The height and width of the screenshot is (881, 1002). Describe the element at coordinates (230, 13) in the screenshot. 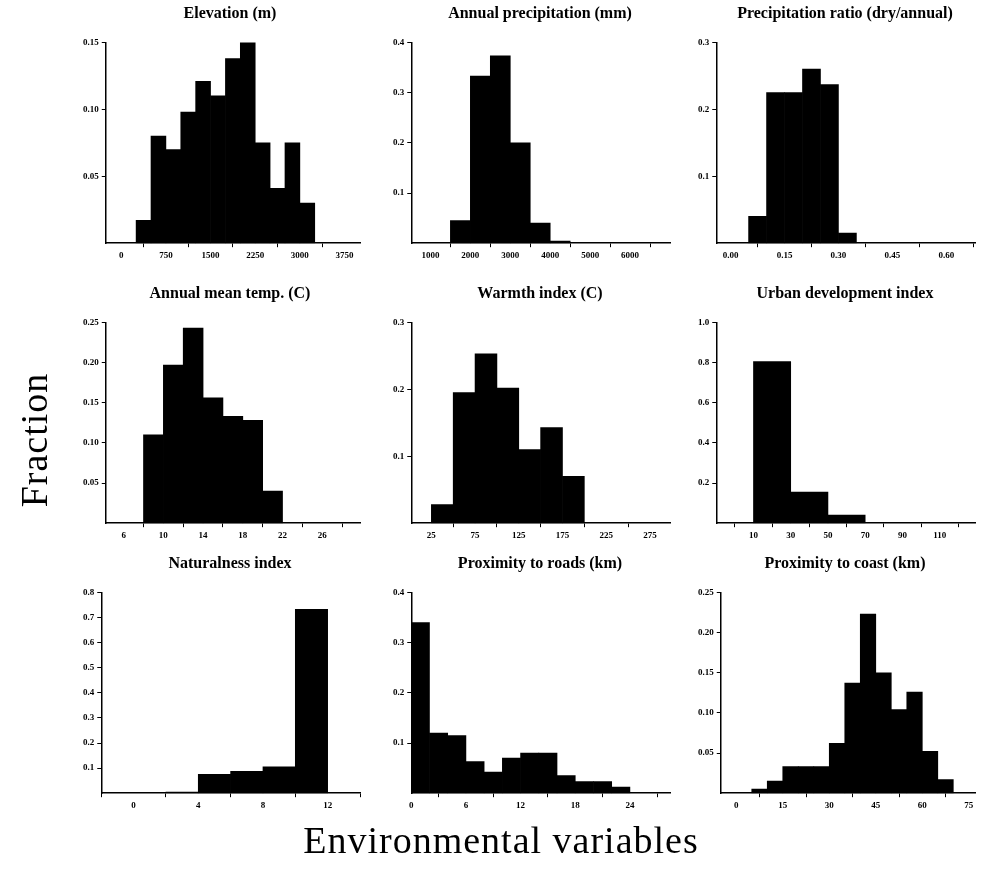

I see `chart-title: Elevation (m)` at that location.